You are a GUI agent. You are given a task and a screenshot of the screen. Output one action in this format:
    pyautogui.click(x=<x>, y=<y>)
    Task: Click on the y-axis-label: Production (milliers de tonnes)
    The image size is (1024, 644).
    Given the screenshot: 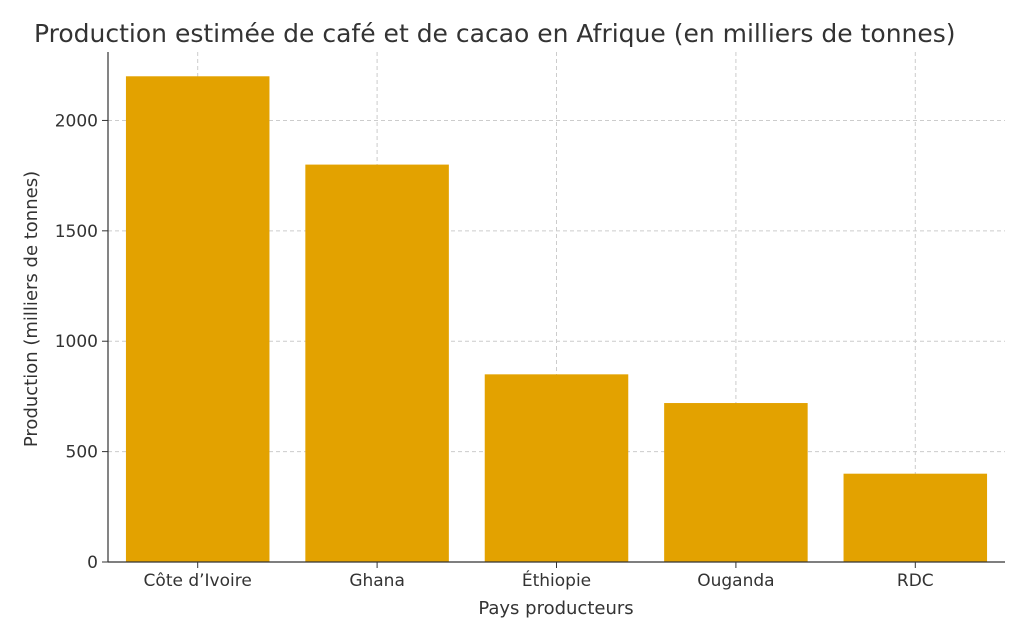 What is the action you would take?
    pyautogui.click(x=31, y=309)
    